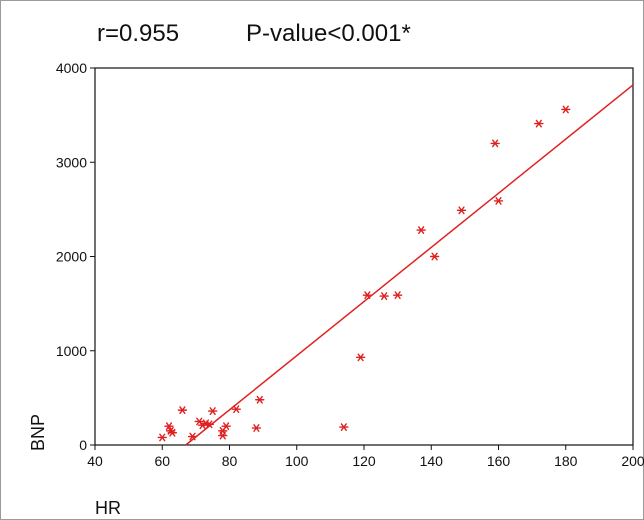  What do you see at coordinates (138, 33) in the screenshot?
I see `correlation-coefficient: r=0.955` at bounding box center [138, 33].